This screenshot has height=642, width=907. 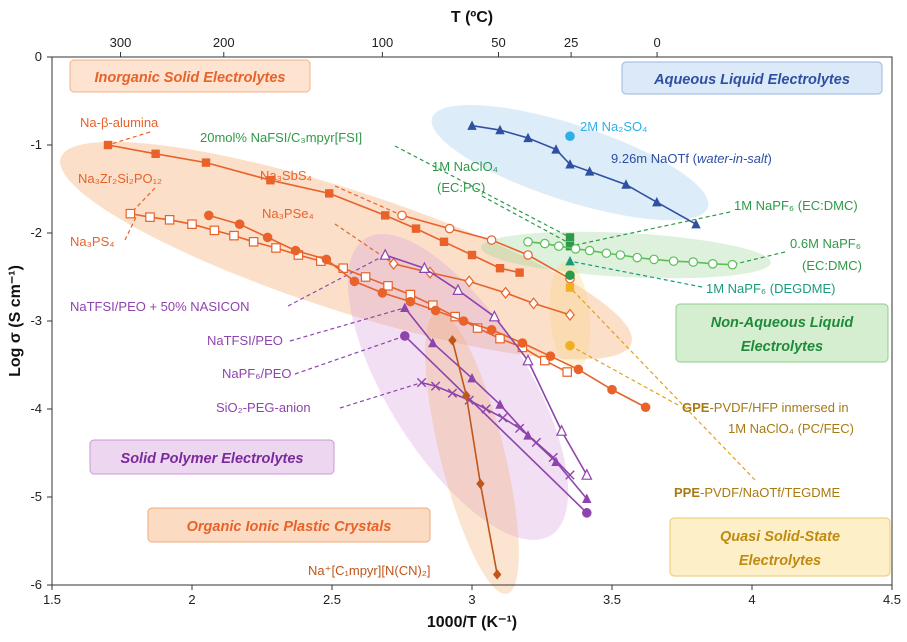 What do you see at coordinates (383, 42) in the screenshot?
I see `top-tick-label: 100` at bounding box center [383, 42].